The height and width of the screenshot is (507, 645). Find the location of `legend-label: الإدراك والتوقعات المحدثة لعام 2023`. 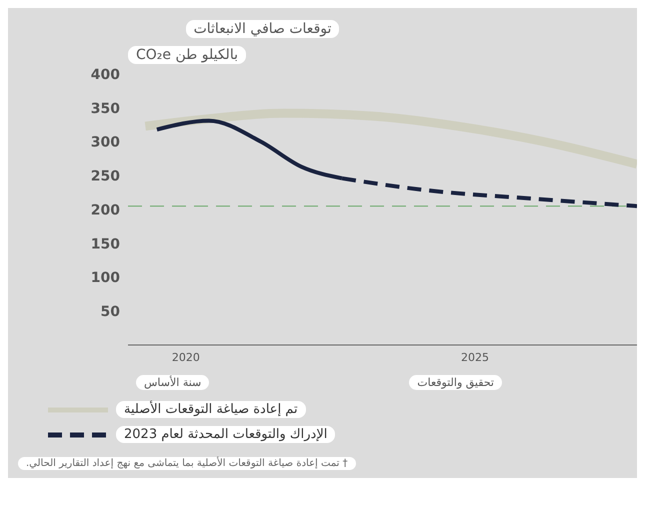

legend-label: الإدراك والتوقعات المحدثة لعام 2023 is located at coordinates (226, 434).